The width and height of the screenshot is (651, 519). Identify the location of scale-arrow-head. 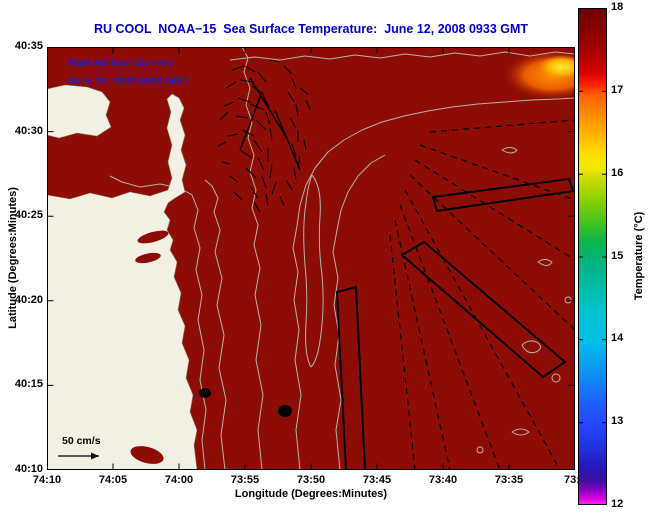
(95, 456).